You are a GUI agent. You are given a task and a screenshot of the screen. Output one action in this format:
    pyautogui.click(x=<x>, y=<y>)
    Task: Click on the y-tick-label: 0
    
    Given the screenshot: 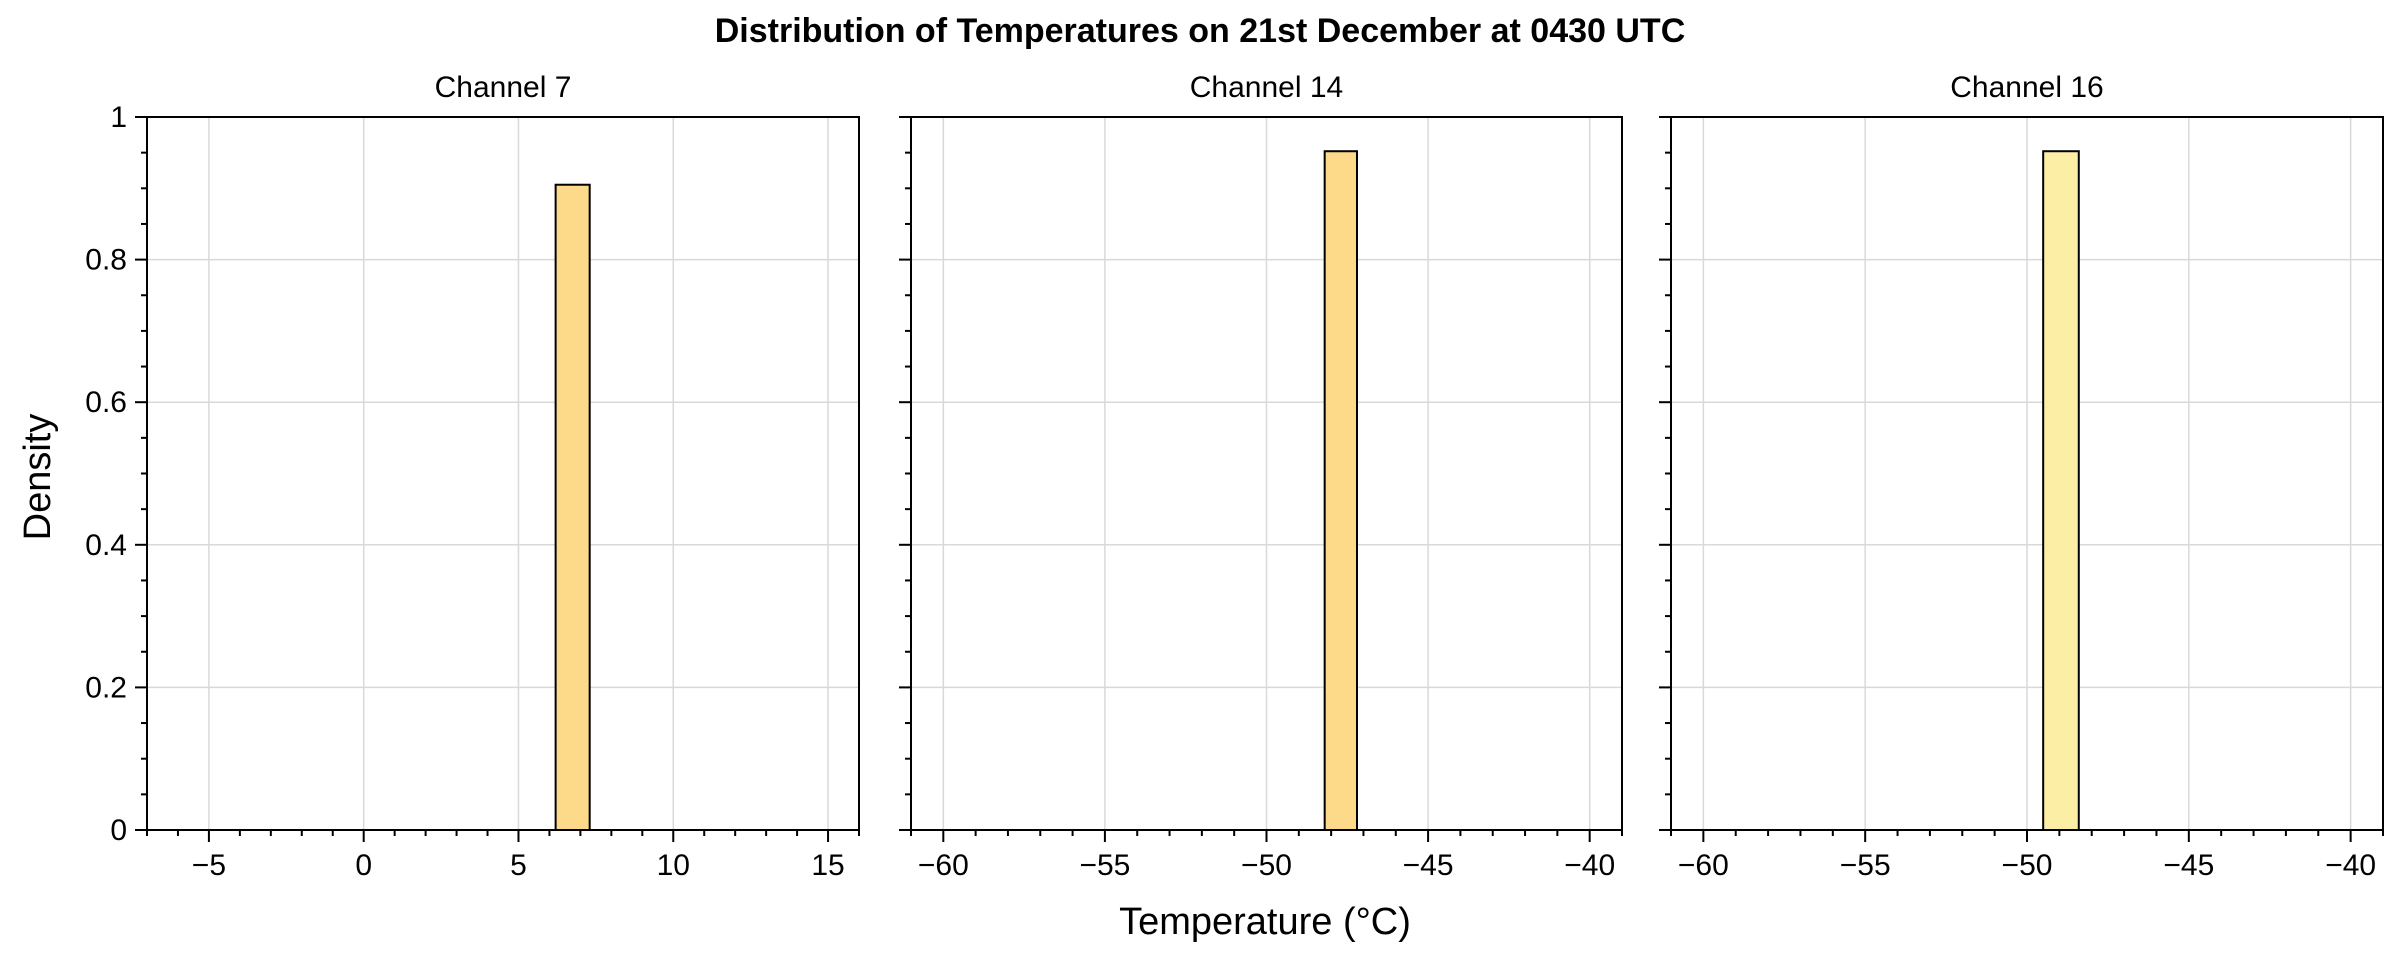 What is the action you would take?
    pyautogui.click(x=118, y=830)
    